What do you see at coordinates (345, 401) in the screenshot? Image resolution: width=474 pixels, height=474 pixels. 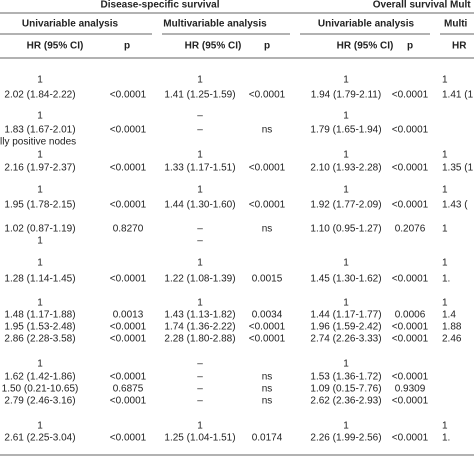 I see `cell: 2.62 (2.36-2.93)` at bounding box center [345, 401].